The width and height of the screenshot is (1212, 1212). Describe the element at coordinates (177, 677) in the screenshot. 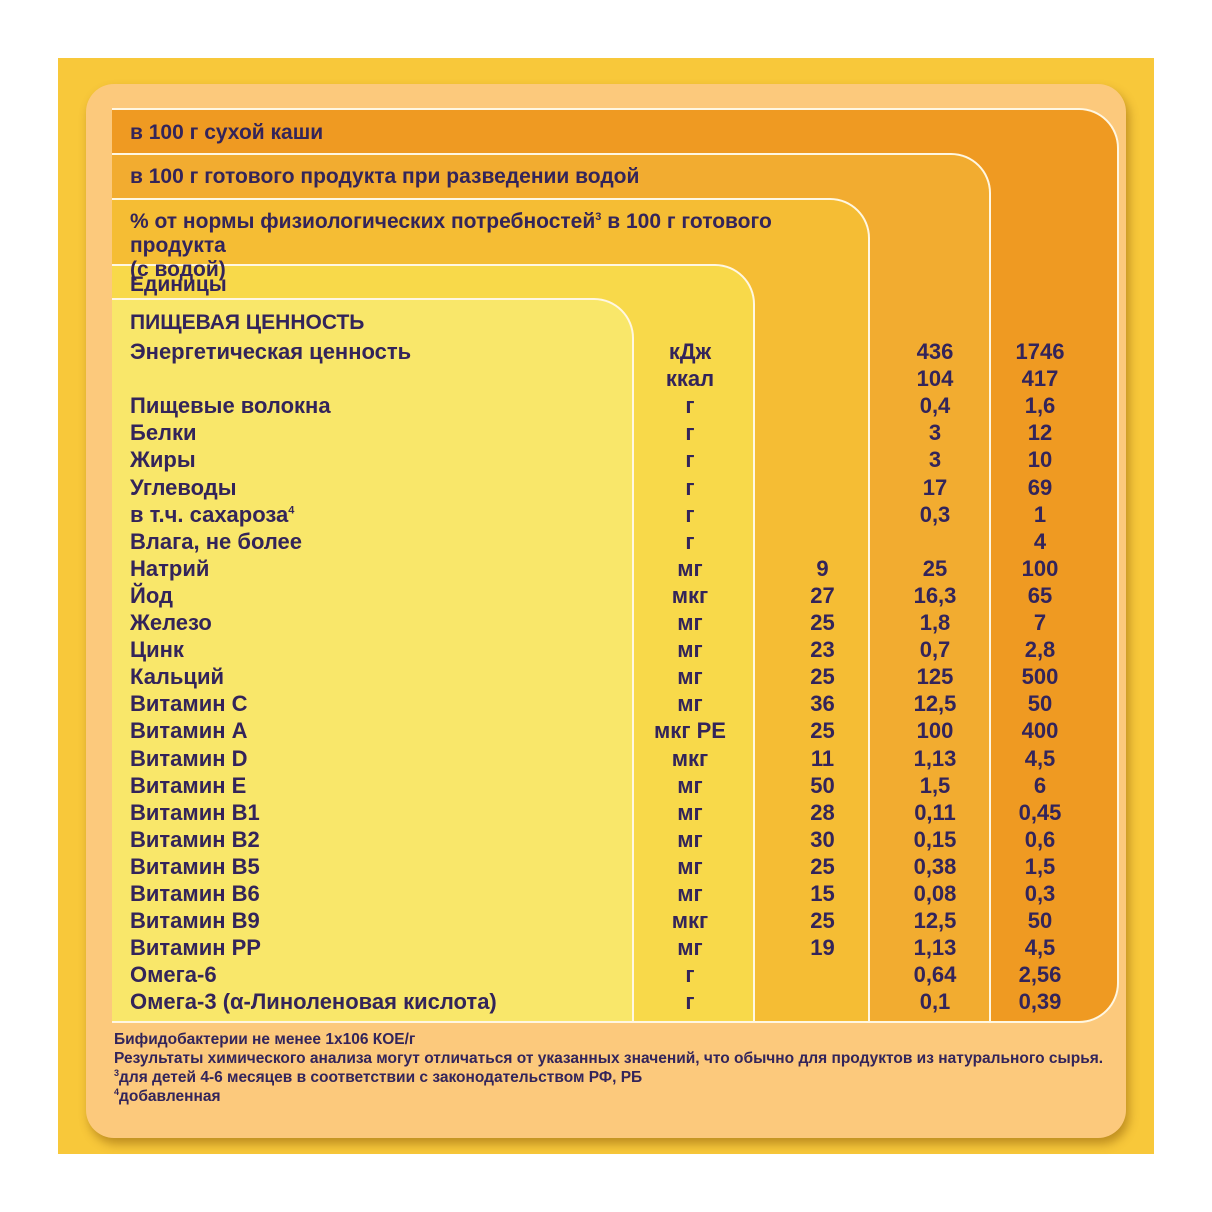

I see `nutrient-name: Кальций` at that location.